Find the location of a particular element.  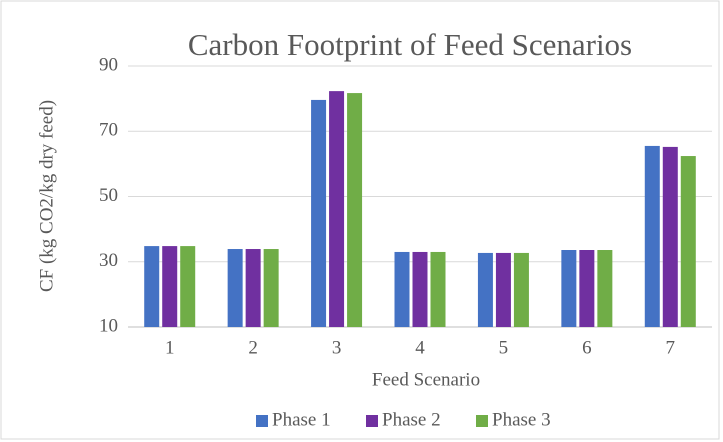

y-tick-label: 50 is located at coordinates (108, 195).